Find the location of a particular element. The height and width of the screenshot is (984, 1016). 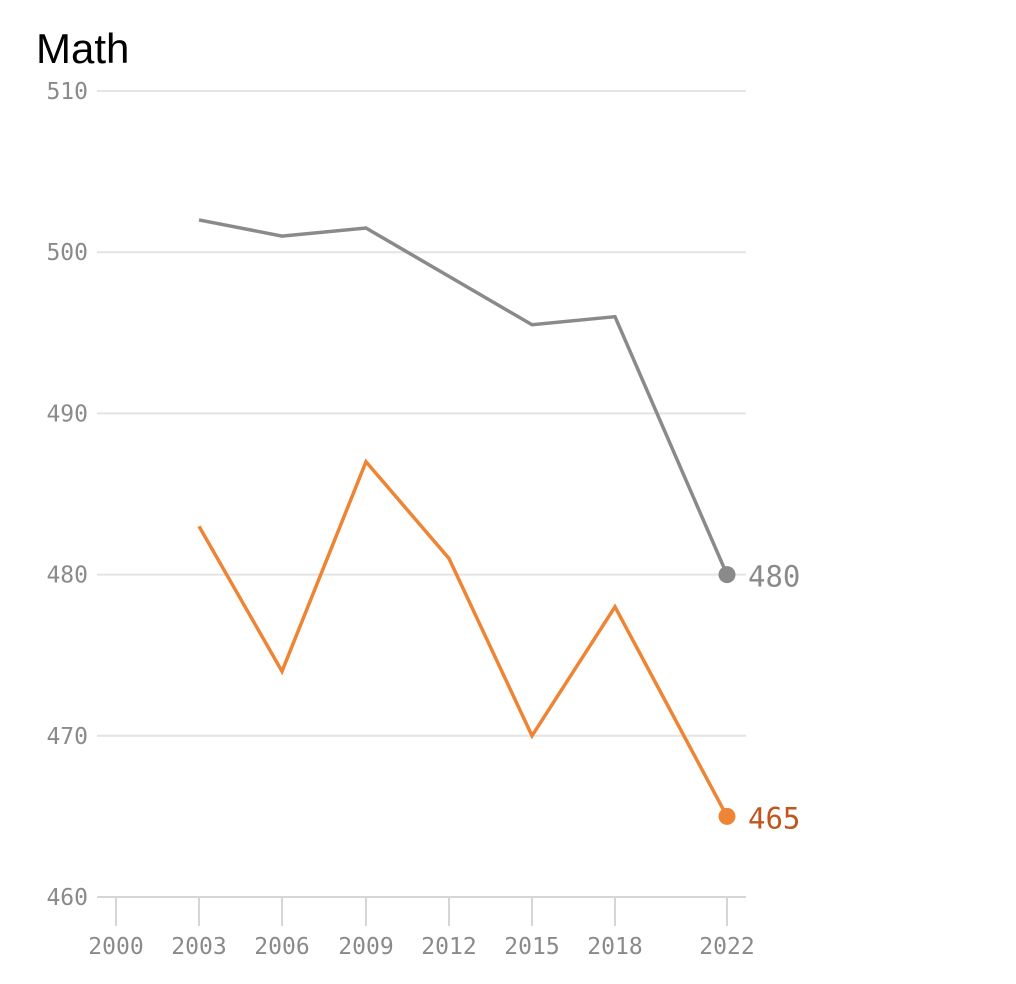

series-end-label: 465 is located at coordinates (774, 818).